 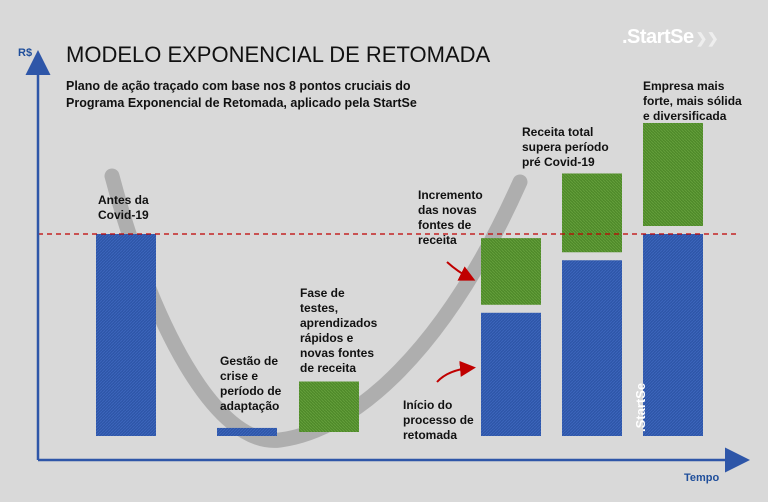 What do you see at coordinates (640, 407) in the screenshot?
I see `startse-logo-vertical: .StartSe` at bounding box center [640, 407].